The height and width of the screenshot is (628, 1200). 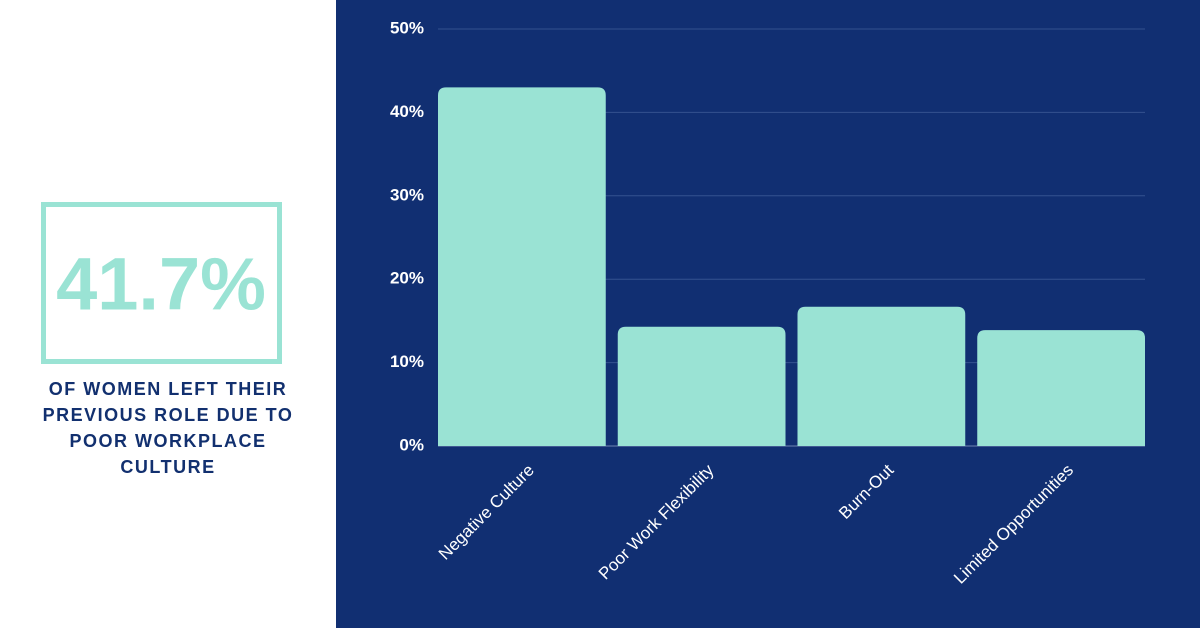 What do you see at coordinates (407, 278) in the screenshot?
I see `y-tick-label: 20%` at bounding box center [407, 278].